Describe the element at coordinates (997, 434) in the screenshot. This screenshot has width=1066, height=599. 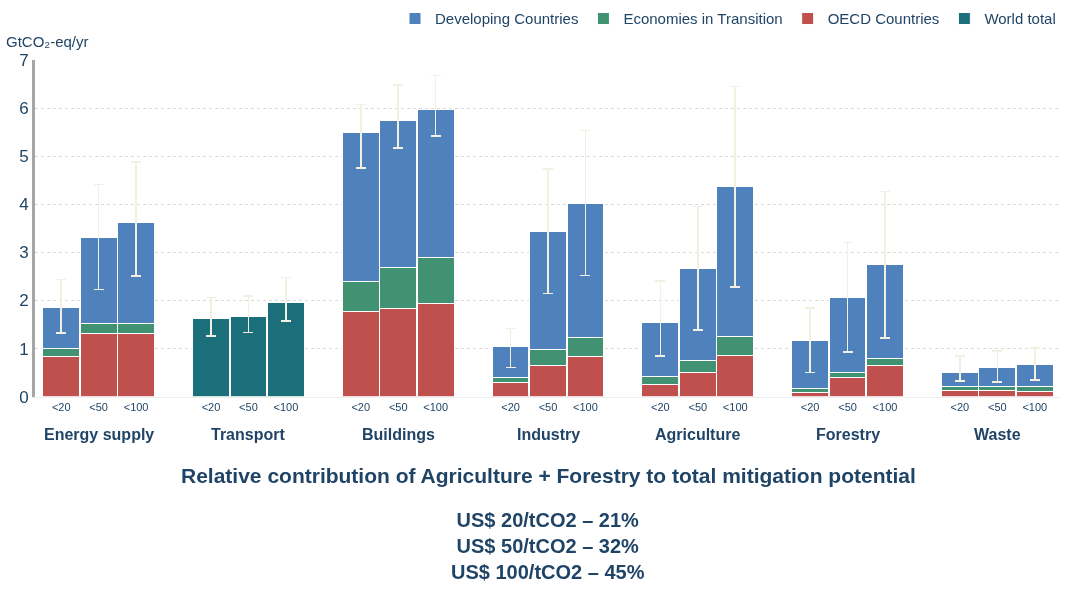
I see `text: Waste` at that location.